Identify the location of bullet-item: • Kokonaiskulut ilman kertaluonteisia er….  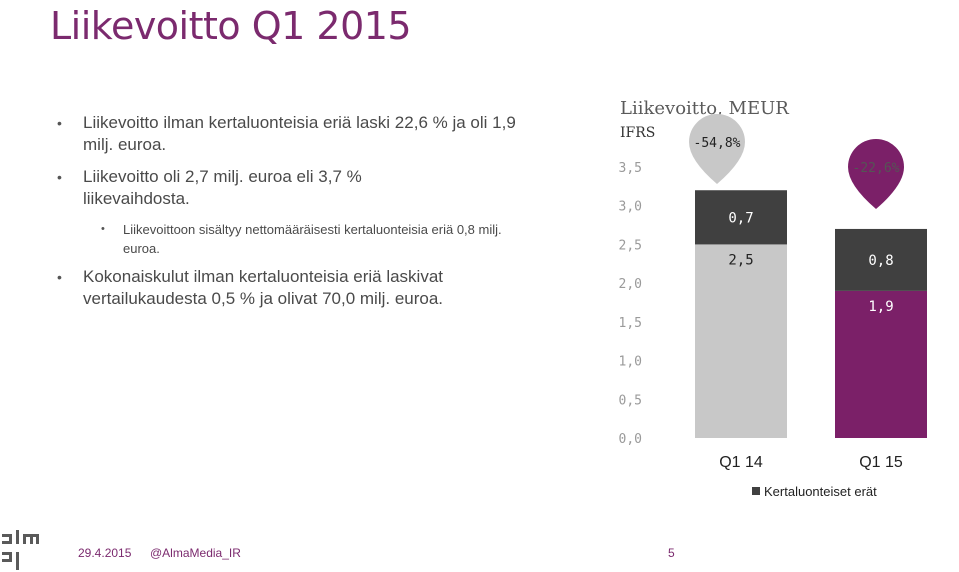
(301, 288).